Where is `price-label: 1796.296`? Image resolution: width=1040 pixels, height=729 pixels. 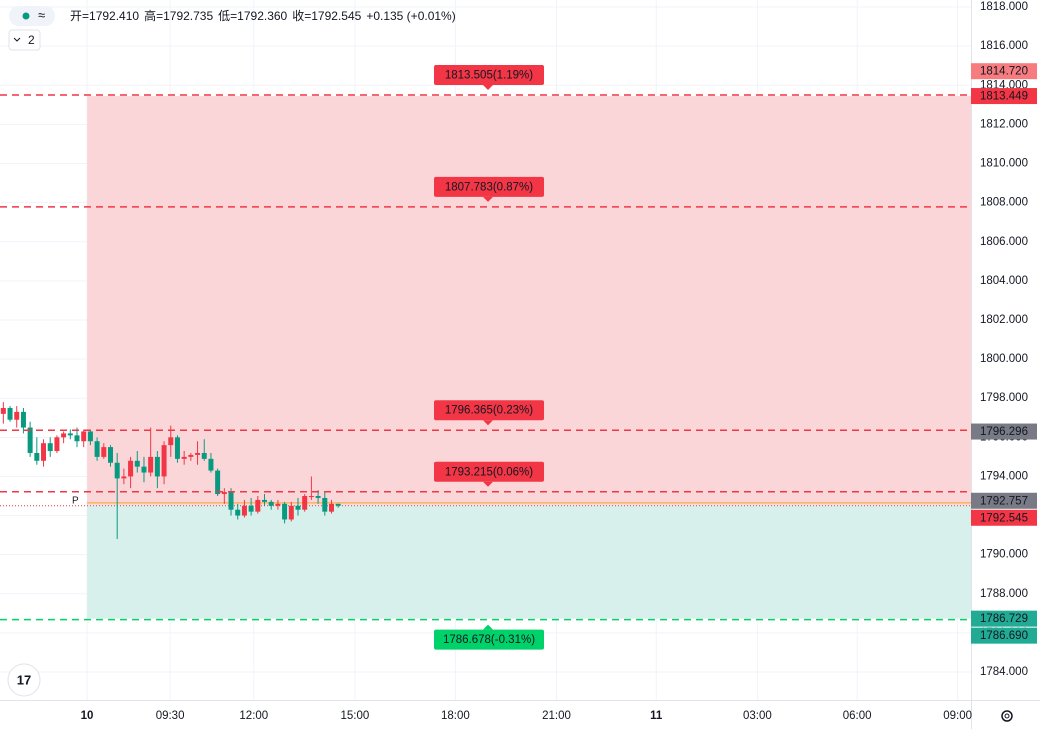
price-label: 1796.296 is located at coordinates (1004, 432).